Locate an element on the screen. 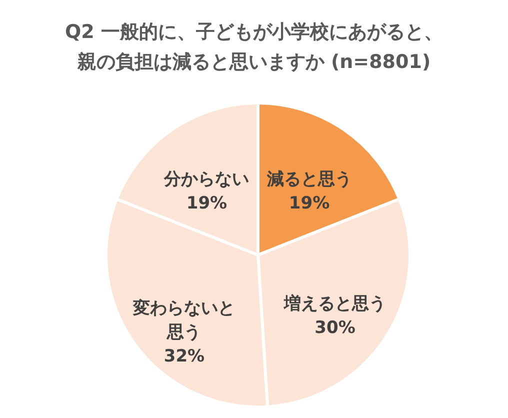 This screenshot has width=508, height=418. text: 親の負担は減ると思いますか (n=8801) is located at coordinates (254, 62).